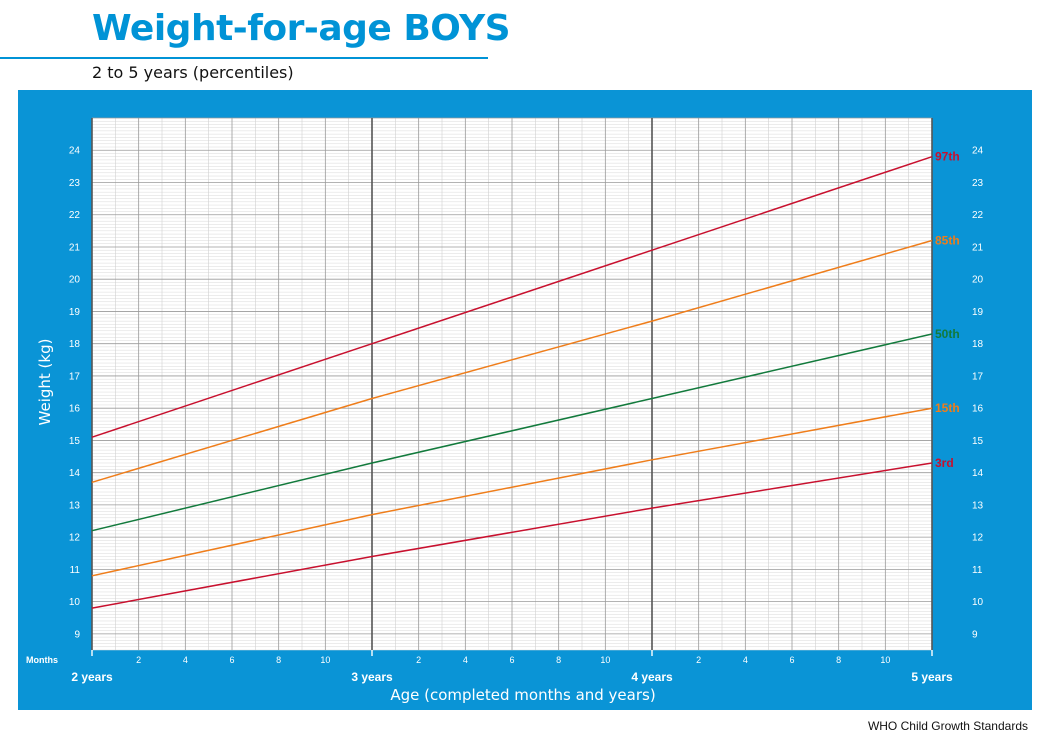 The width and height of the screenshot is (1050, 741). I want to click on y-tick-label-left: 15, so click(75, 441).